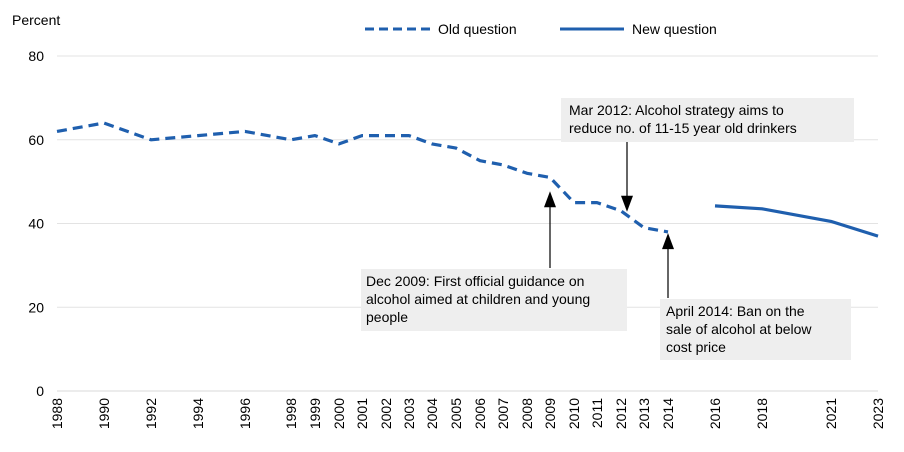 The width and height of the screenshot is (904, 452). Describe the element at coordinates (456, 413) in the screenshot. I see `x-tick-label: 2005` at that location.